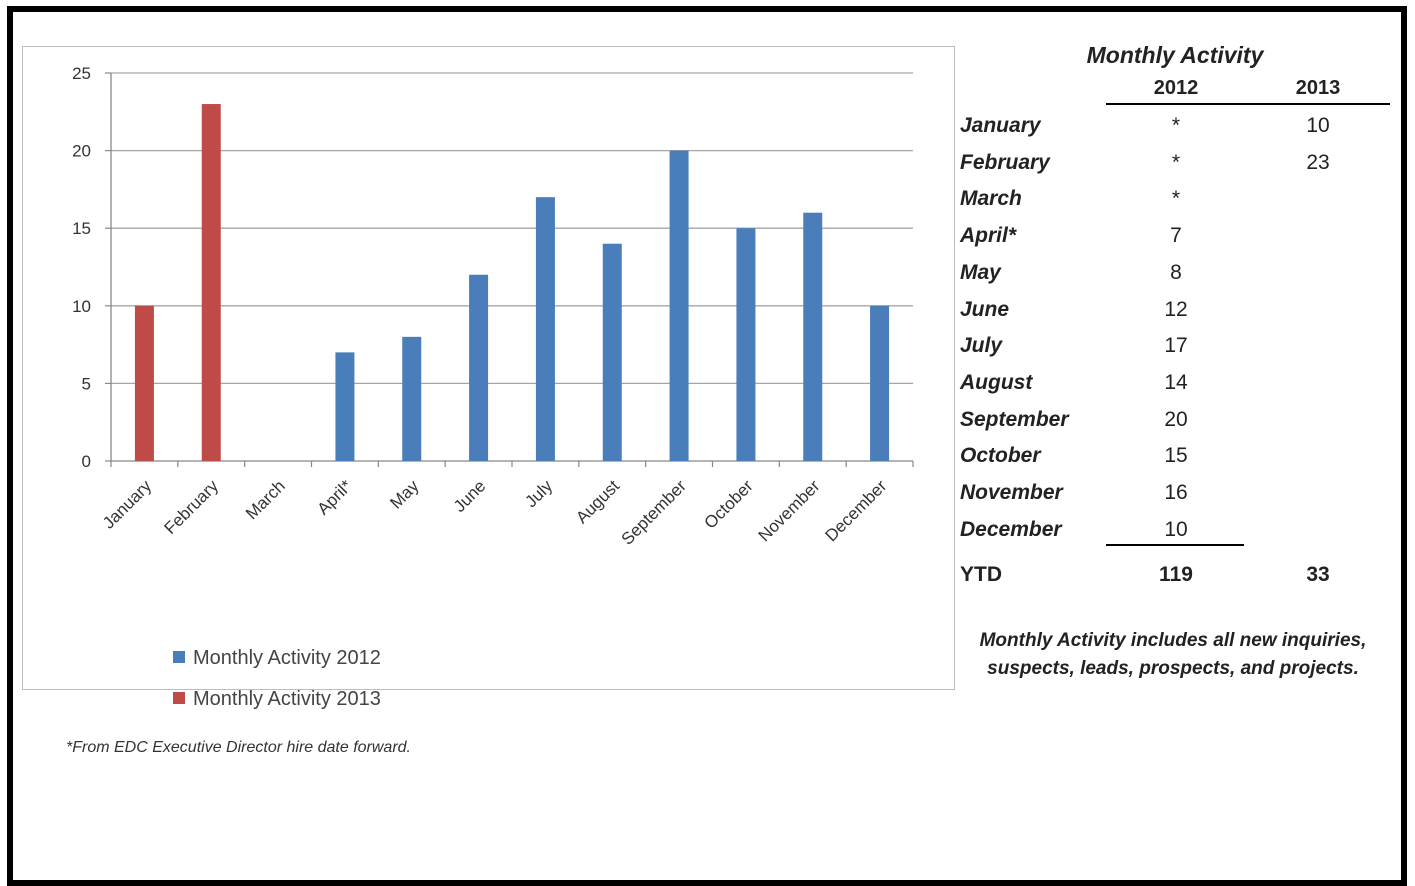 This screenshot has width=1415, height=886. Describe the element at coordinates (144, 383) in the screenshot. I see `bar-2013-january` at that location.